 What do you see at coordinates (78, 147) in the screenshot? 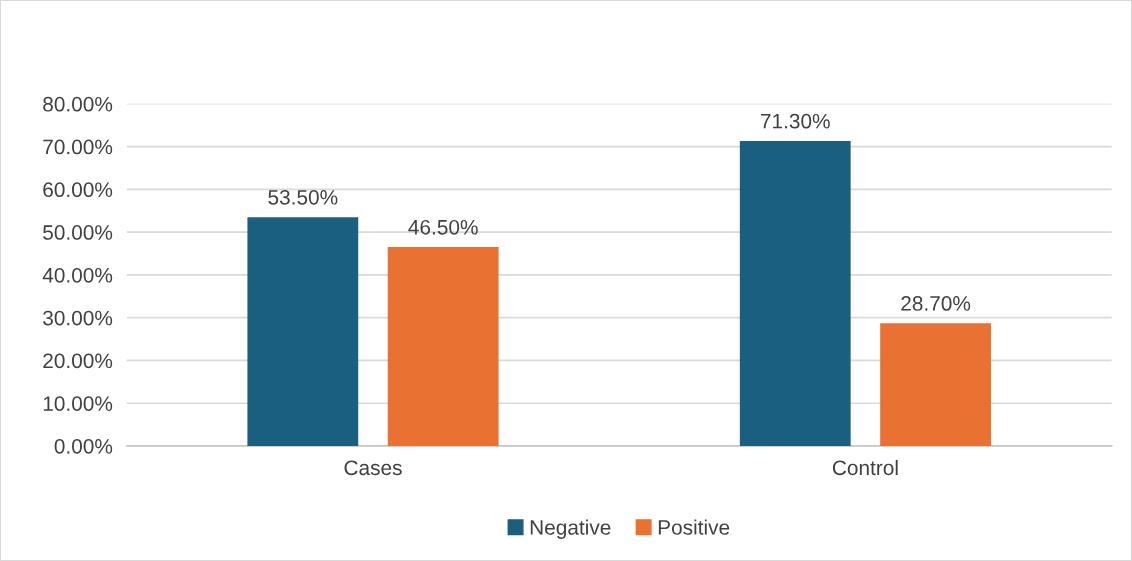
I see `y-tick-label: 70.00%` at bounding box center [78, 147].